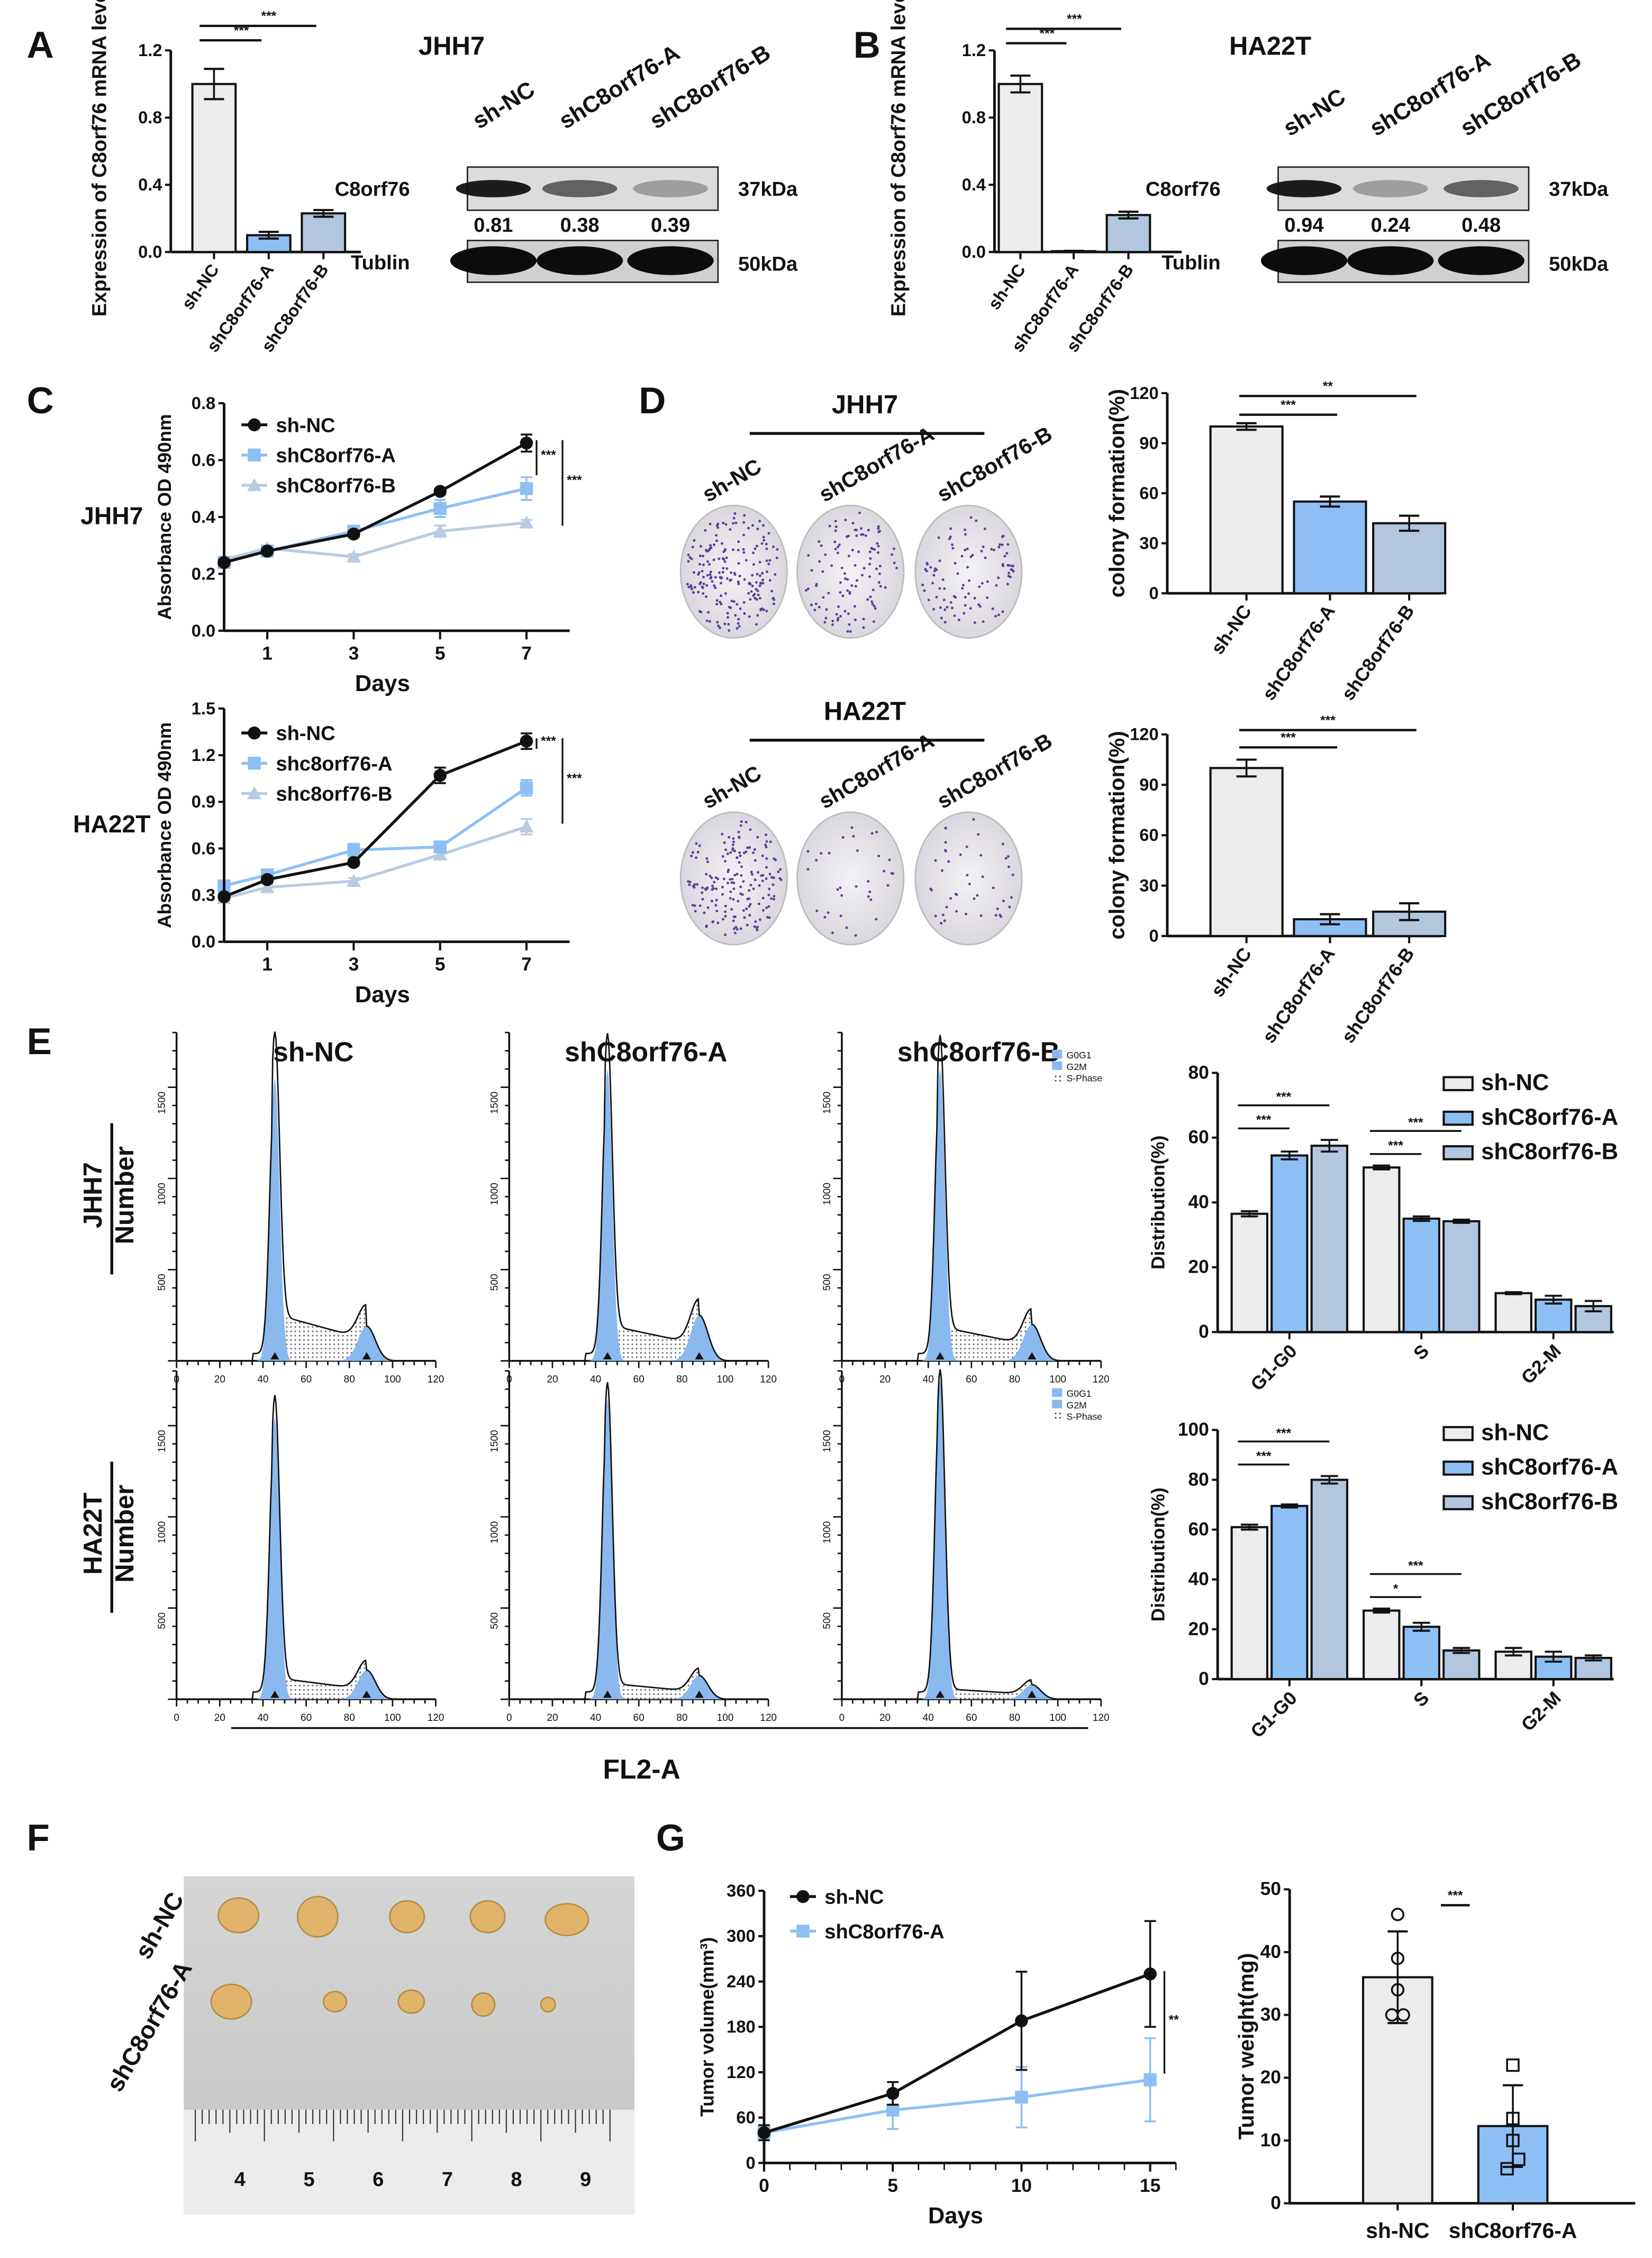 The height and width of the screenshot is (2258, 1652). What do you see at coordinates (99, 158) in the screenshot?
I see `A-bar-y-axis-label: Expression of C8orf76 mRNA level` at bounding box center [99, 158].